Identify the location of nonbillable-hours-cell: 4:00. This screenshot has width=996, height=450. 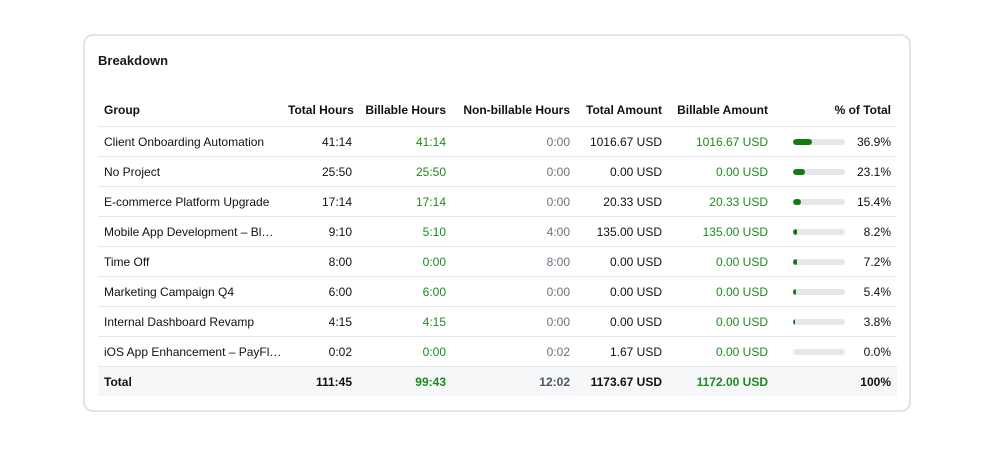
(514, 231).